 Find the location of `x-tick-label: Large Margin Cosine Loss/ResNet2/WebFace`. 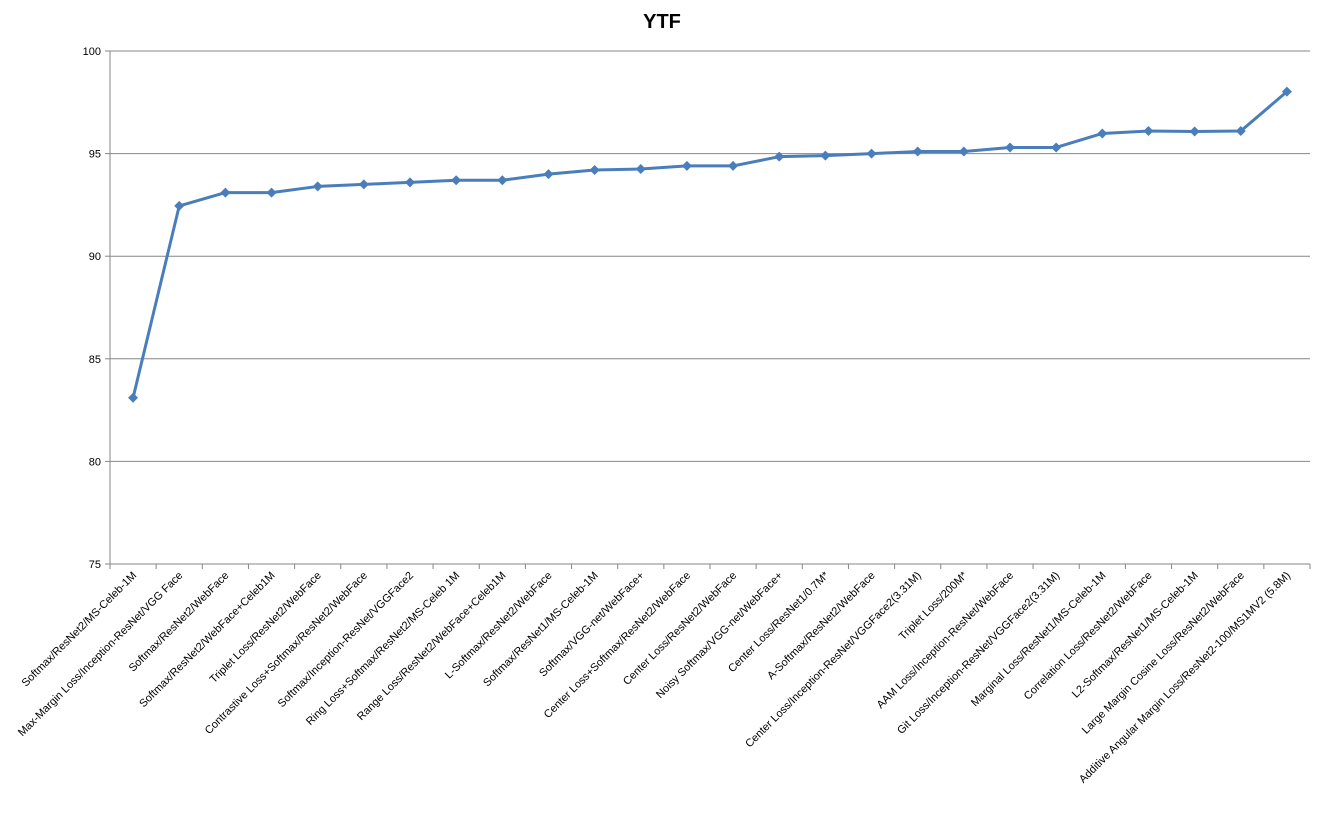

x-tick-label: Large Margin Cosine Loss/ResNet2/WebFace is located at coordinates (1163, 653).